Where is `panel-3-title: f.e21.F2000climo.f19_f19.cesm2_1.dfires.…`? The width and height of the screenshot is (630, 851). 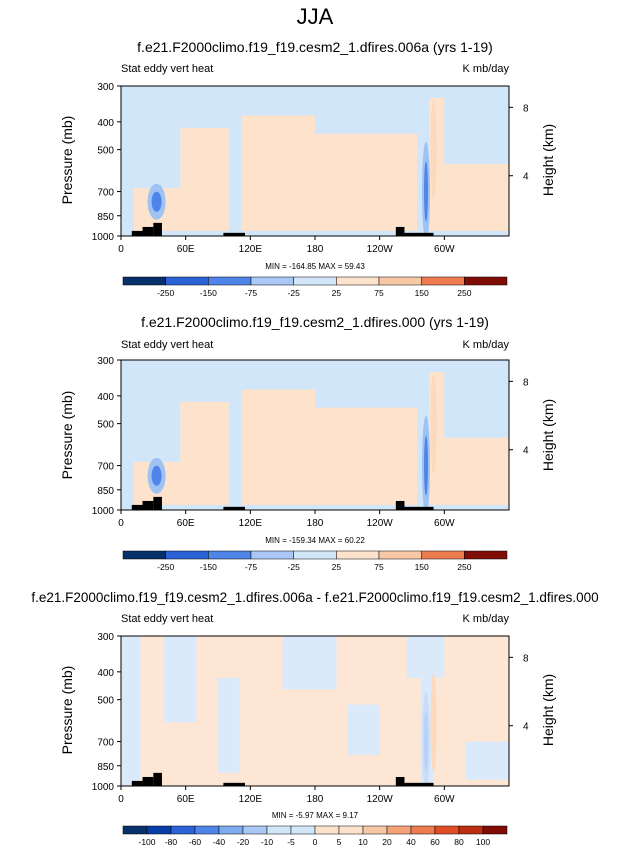 panel-3-title: f.e21.F2000climo.f19_f19.cesm2_1.dfires.… is located at coordinates (314, 597).